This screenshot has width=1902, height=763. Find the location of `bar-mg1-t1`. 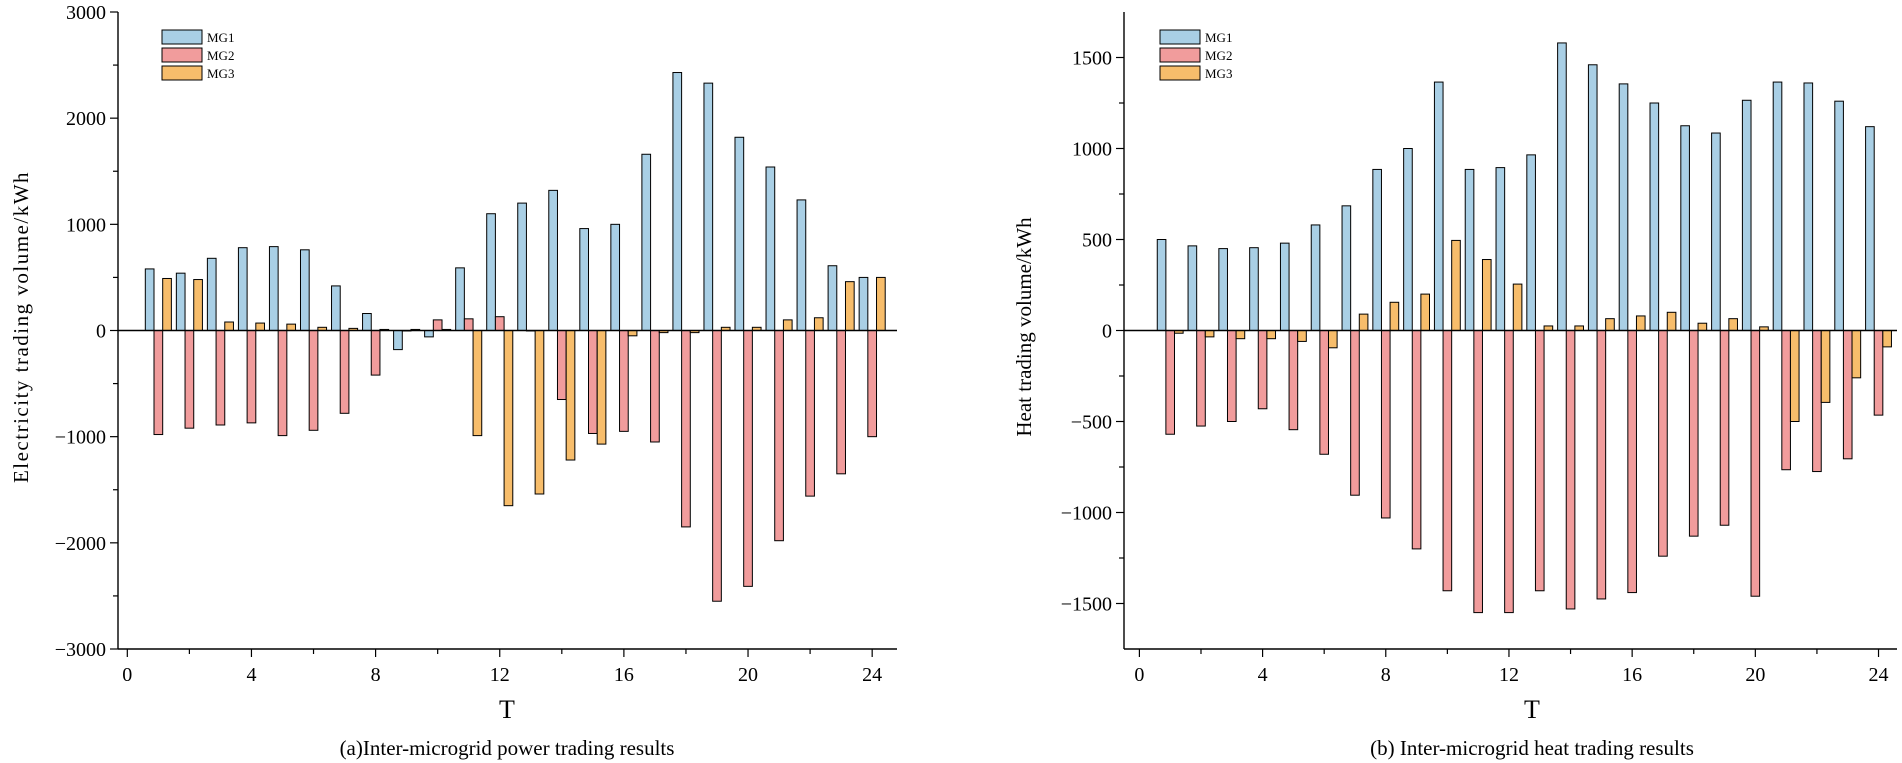

bar-mg1-t1 is located at coordinates (1161, 285).